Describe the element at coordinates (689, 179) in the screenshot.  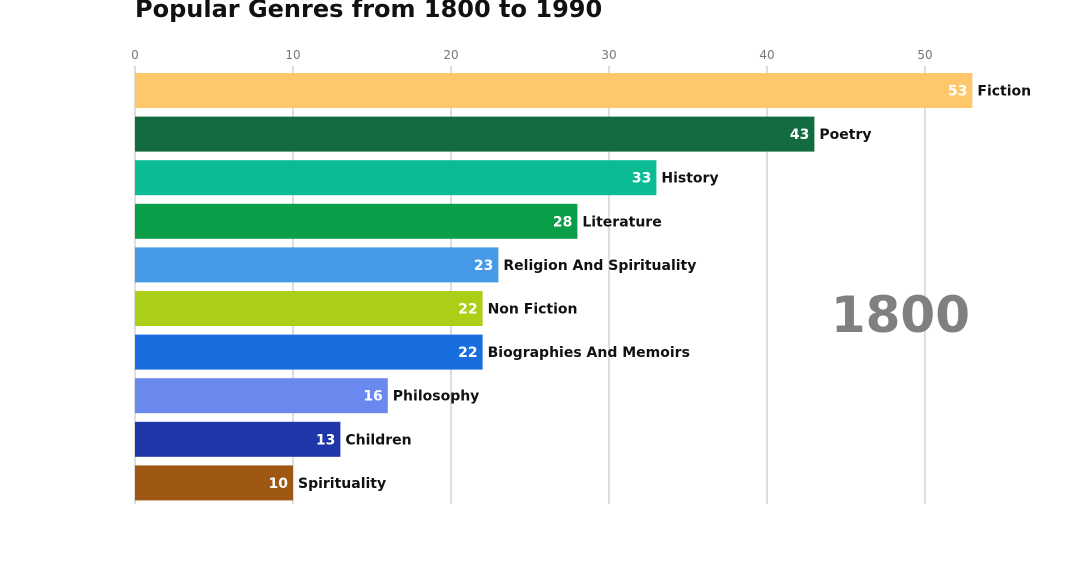
I see `bar-category-label: History` at that location.